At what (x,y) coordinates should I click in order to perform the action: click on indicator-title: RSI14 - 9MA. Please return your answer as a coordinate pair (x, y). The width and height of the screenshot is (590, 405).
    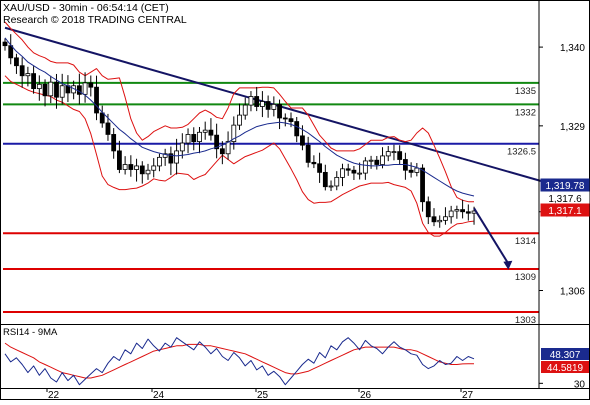
    Looking at the image, I should click on (30, 332).